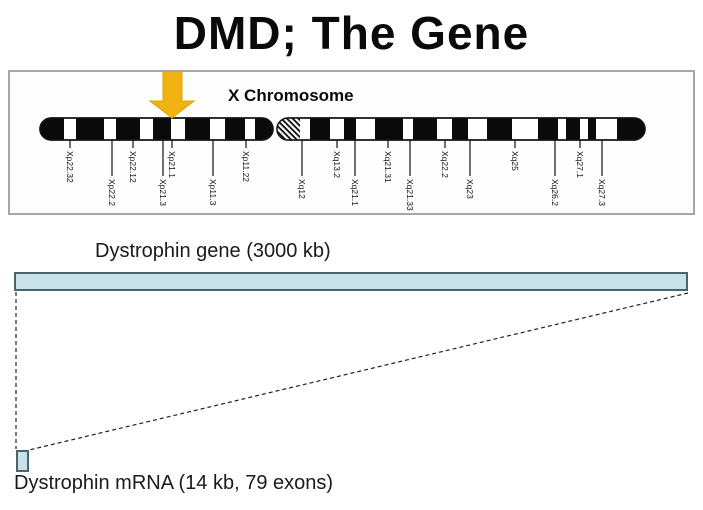  What do you see at coordinates (174, 483) in the screenshot?
I see `mrna-label: Dystrophin mRNA (14 kb, 79 exons)` at bounding box center [174, 483].